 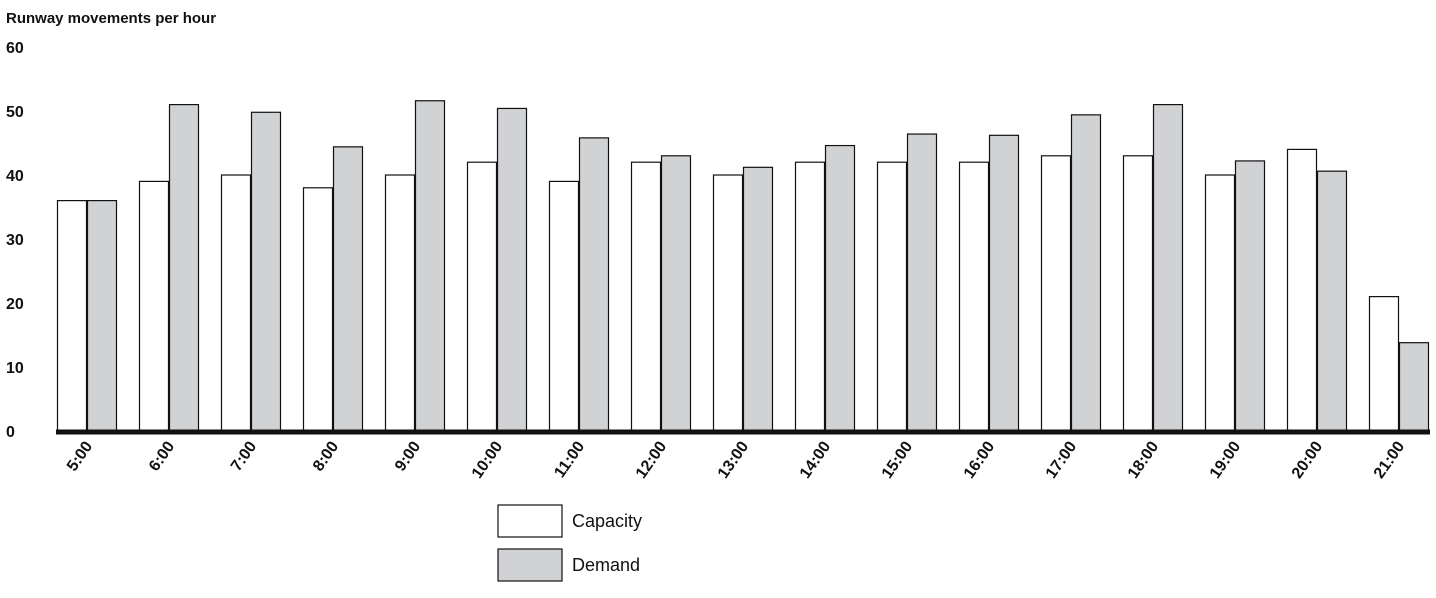 I want to click on x-tick-label: 18:00, so click(x=1143, y=459).